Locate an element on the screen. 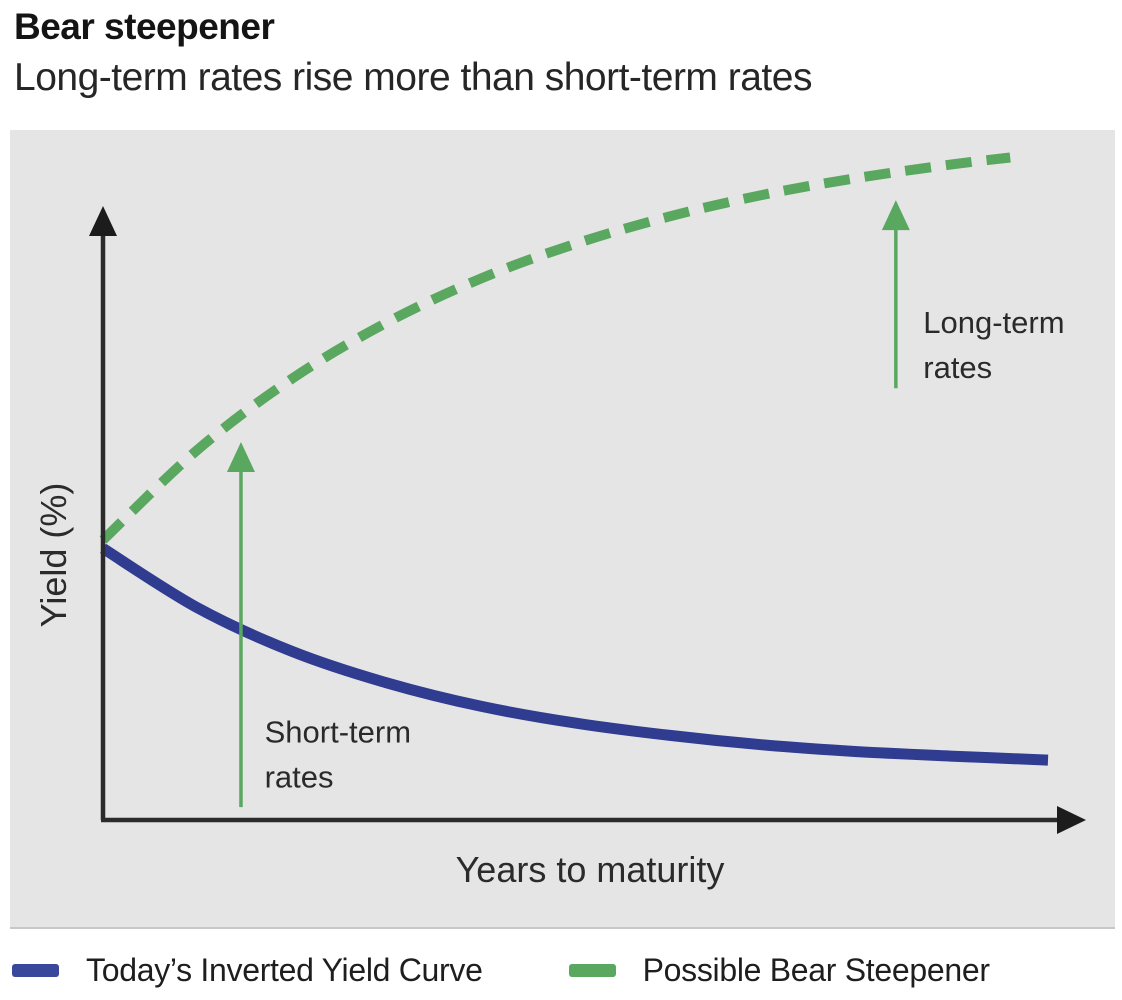 The image size is (1122, 1000). long-term-label-line2: rates is located at coordinates (957, 367).